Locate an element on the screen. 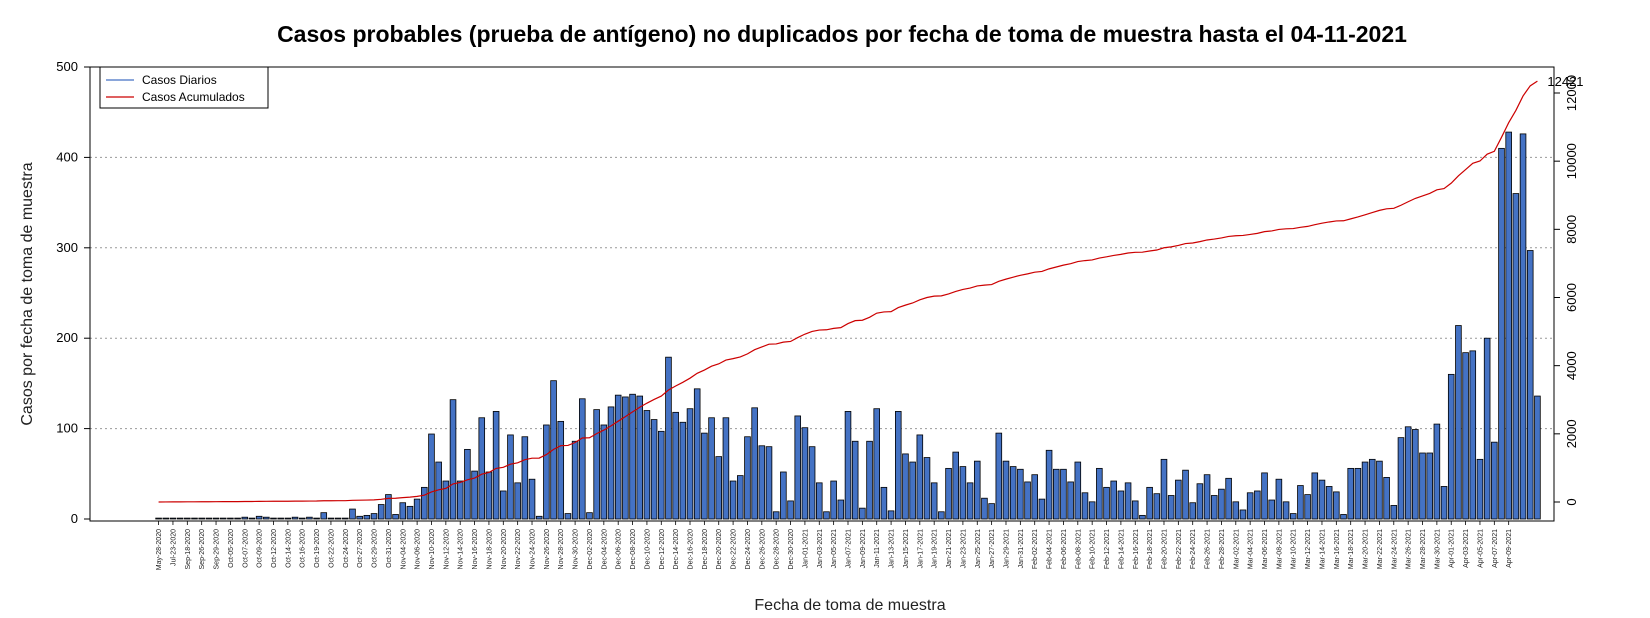 Image resolution: width=1650 pixels, height=618 pixels. x-tick-label: Mar-14-2021 is located at coordinates (1322, 549).